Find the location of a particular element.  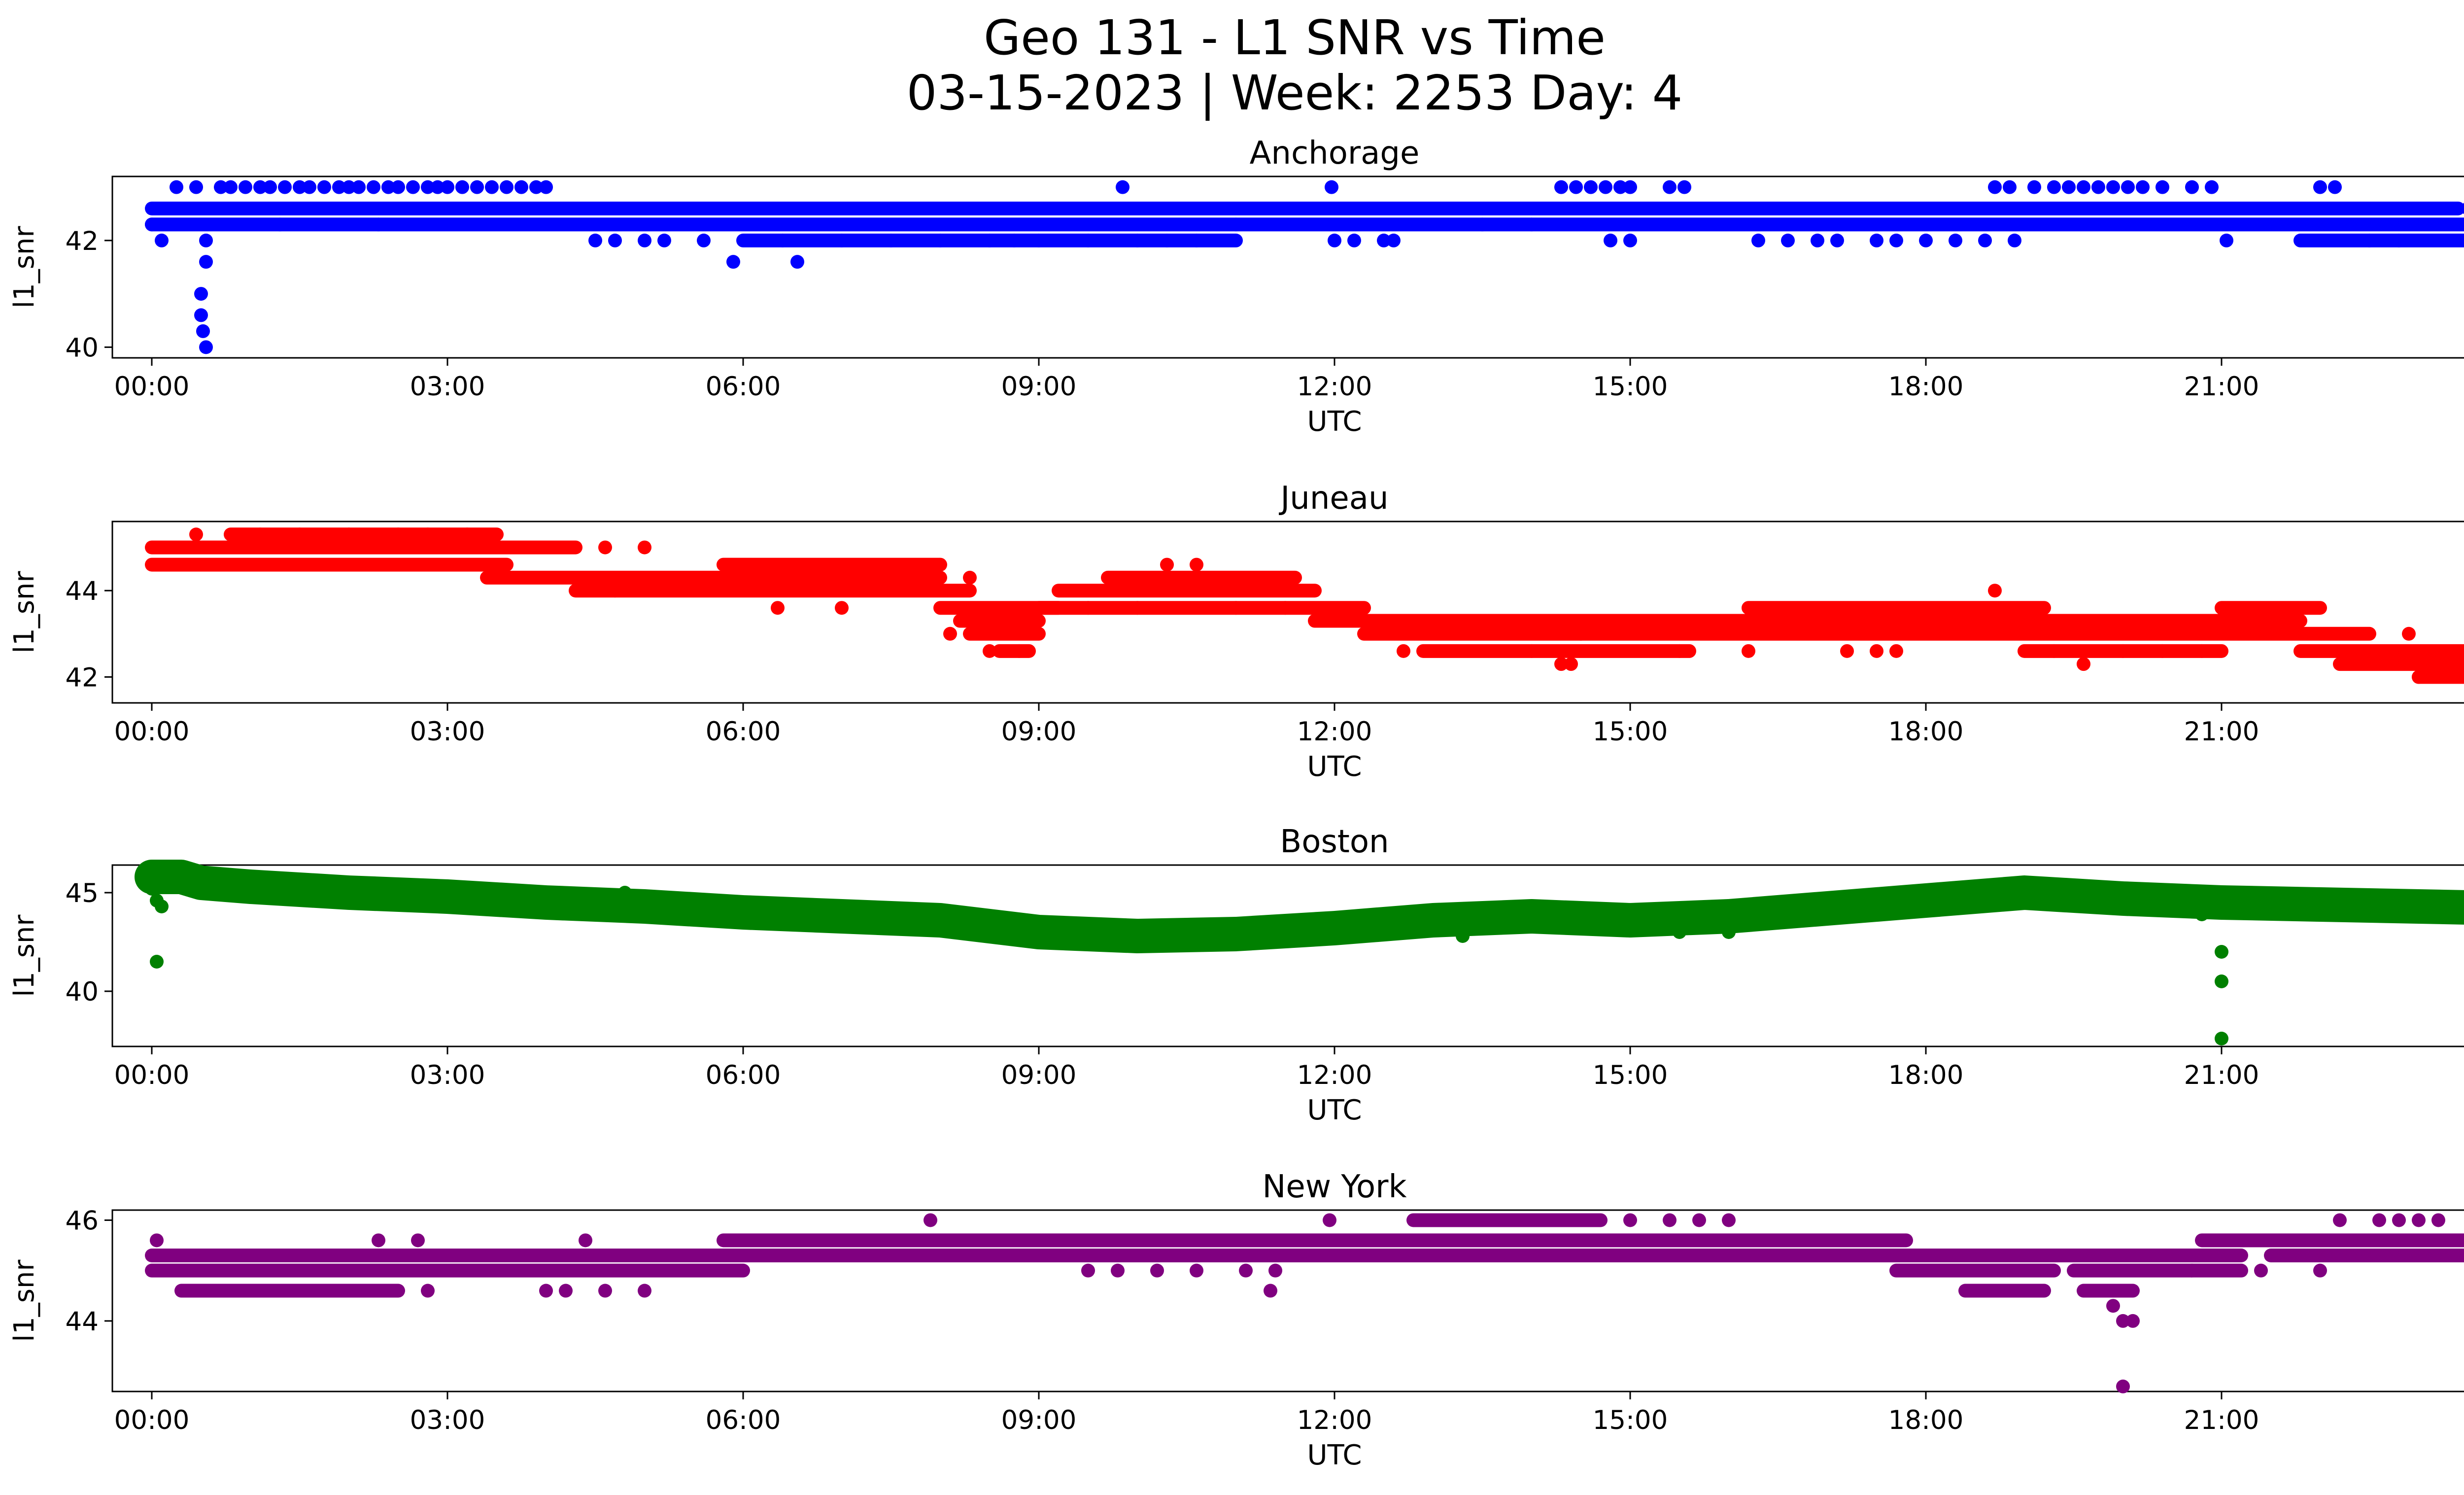

y-tick-label: 40 is located at coordinates (82, 348).